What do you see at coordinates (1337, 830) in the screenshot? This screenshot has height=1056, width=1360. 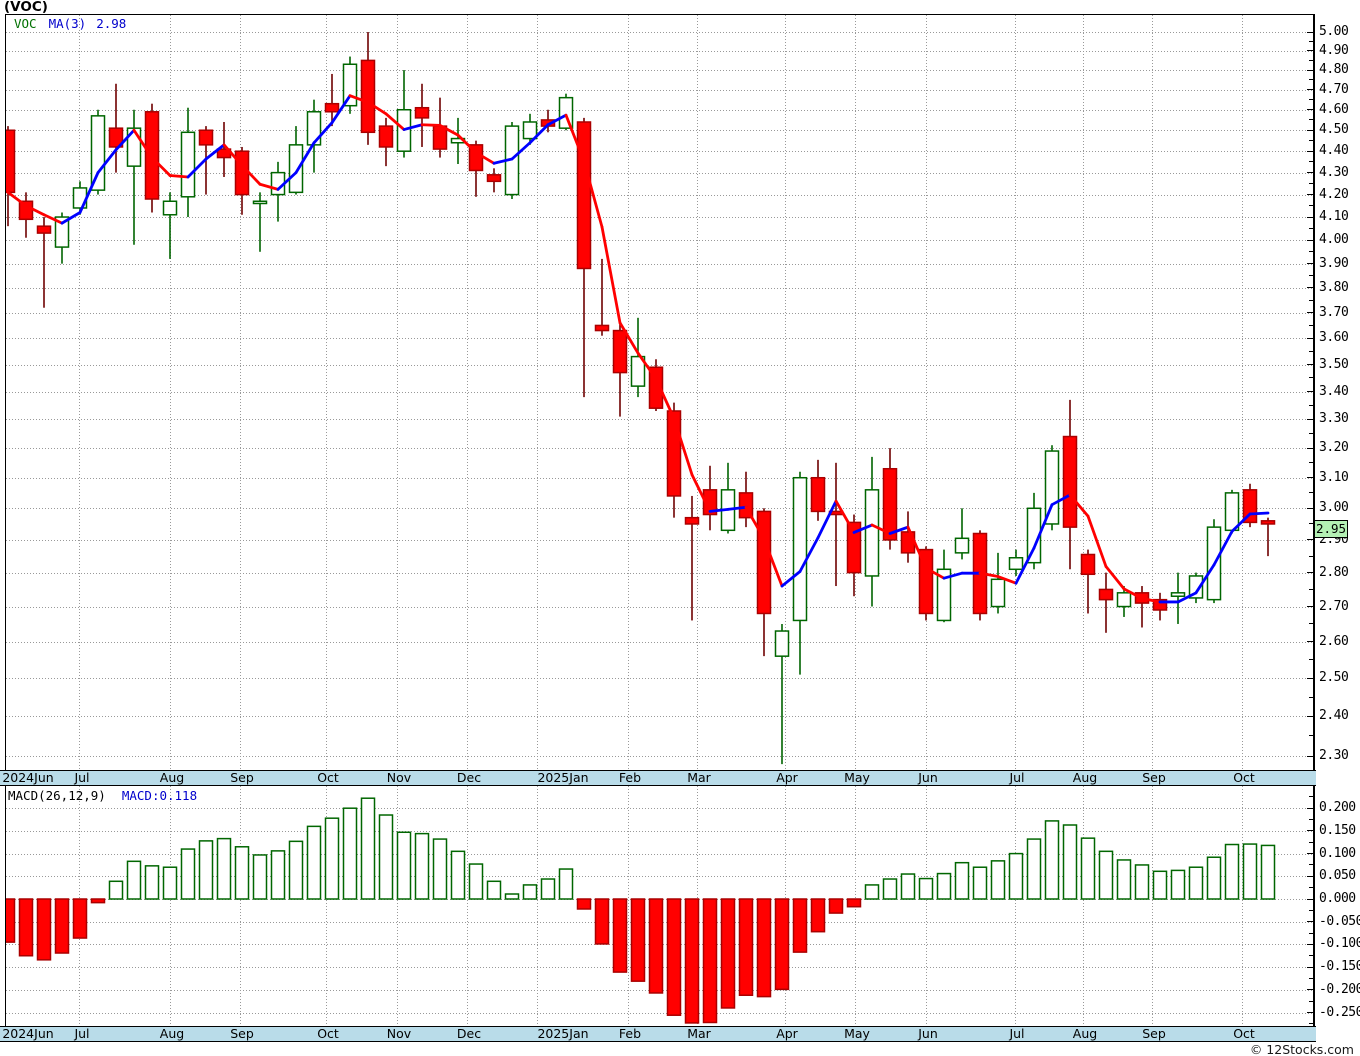 I see `macd-tick-label: 0.150` at bounding box center [1337, 830].